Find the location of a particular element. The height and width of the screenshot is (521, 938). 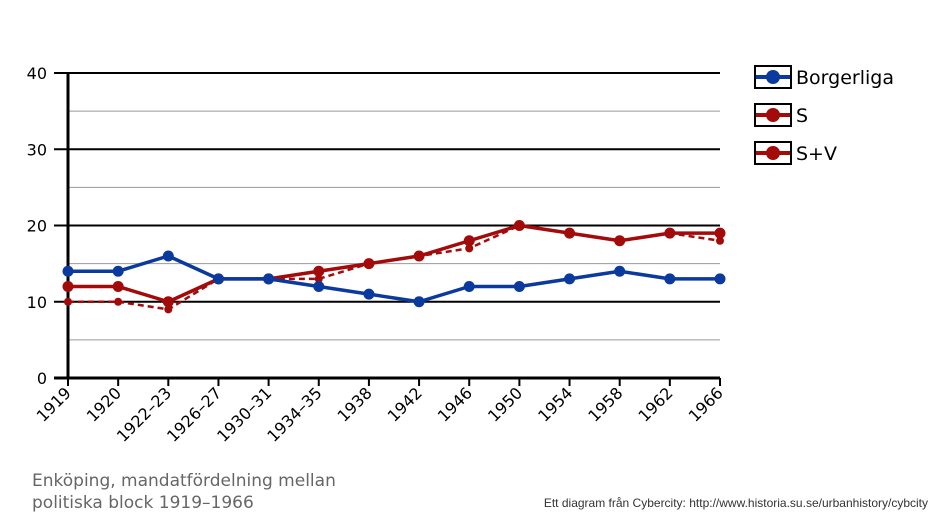

legend-item: Borgerliga is located at coordinates (824, 77).